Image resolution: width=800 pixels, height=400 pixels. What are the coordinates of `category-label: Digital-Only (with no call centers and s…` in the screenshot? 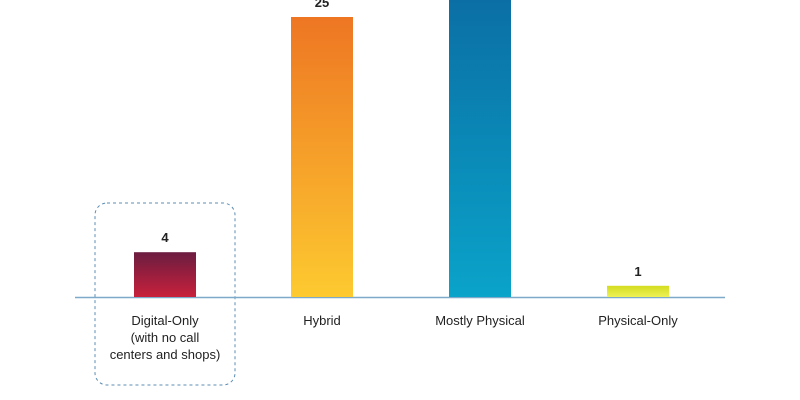 It's located at (165, 337).